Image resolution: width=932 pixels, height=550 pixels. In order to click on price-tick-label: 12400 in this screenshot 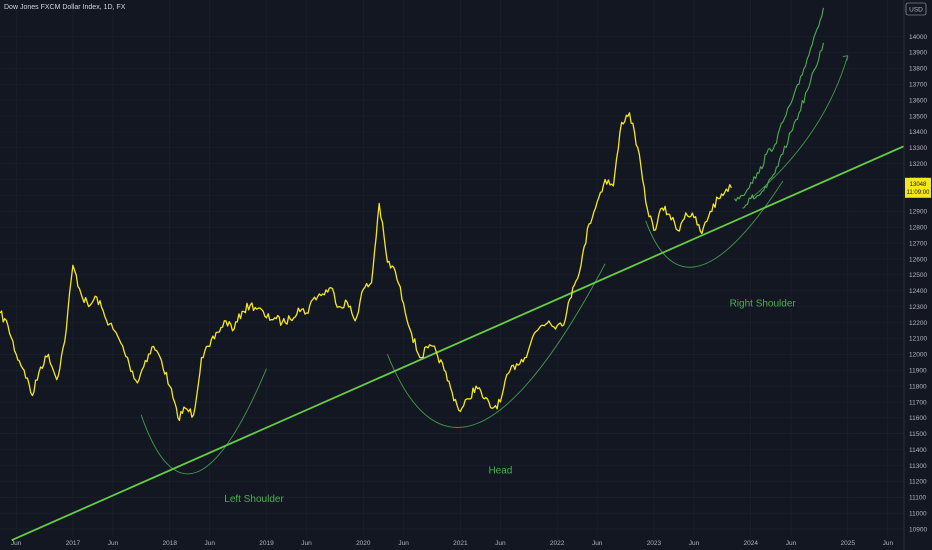, I will do `click(918, 291)`.